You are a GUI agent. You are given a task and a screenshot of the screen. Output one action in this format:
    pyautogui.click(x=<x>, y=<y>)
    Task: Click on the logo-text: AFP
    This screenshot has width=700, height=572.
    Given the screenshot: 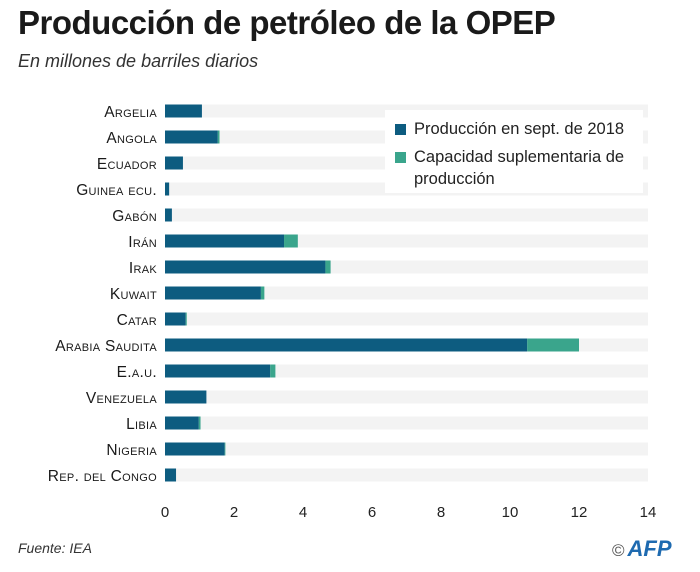 What is the action you would take?
    pyautogui.click(x=649, y=548)
    